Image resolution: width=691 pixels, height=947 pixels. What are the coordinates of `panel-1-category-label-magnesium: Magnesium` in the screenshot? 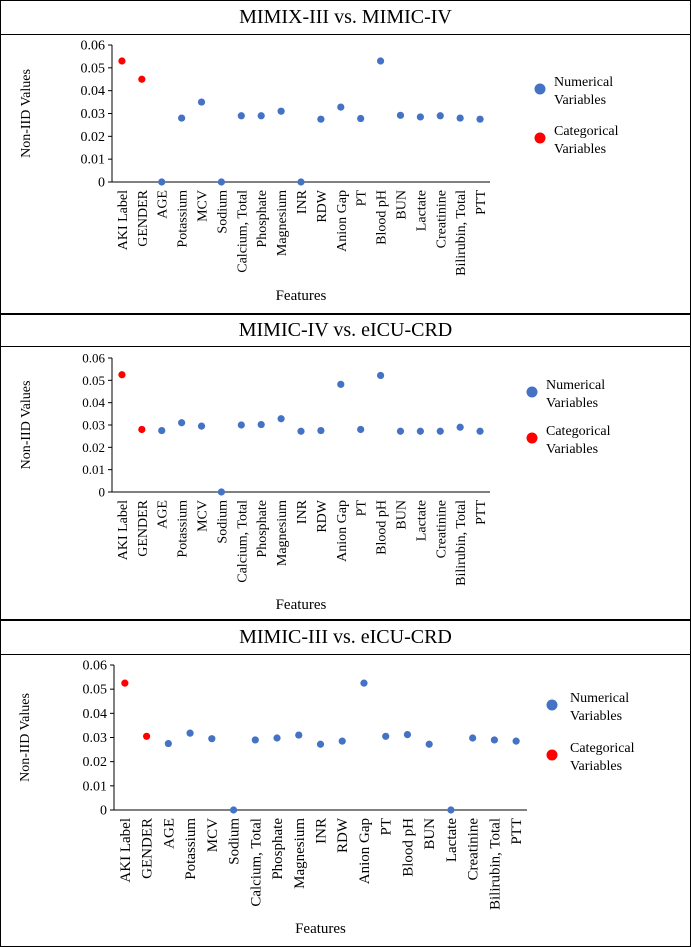 It's located at (282, 223).